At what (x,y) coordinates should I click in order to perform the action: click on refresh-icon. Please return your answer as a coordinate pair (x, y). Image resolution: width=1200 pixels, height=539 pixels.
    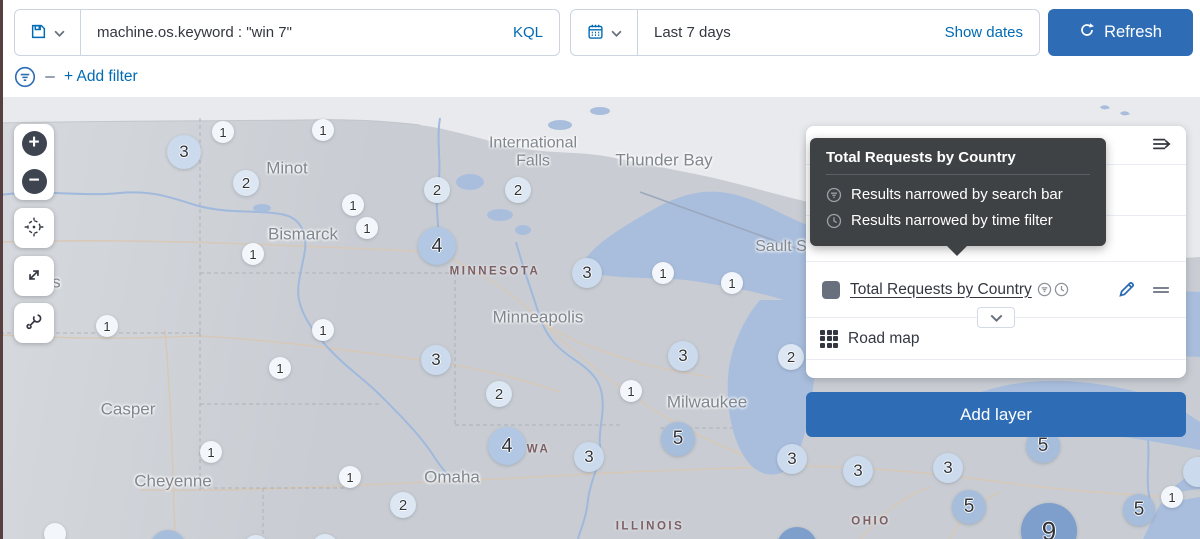
    Looking at the image, I should click on (1087, 32).